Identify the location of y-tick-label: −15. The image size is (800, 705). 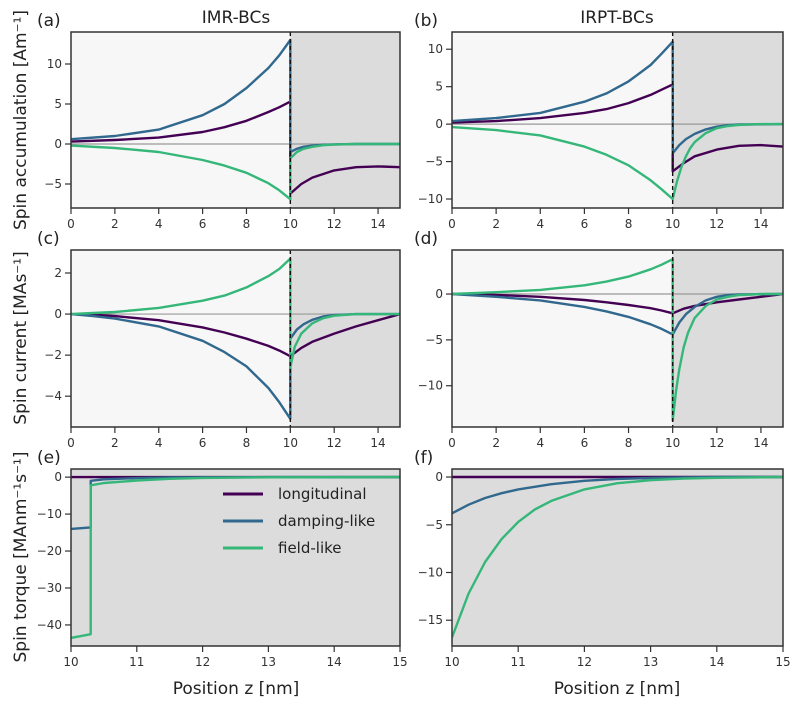
(430, 620).